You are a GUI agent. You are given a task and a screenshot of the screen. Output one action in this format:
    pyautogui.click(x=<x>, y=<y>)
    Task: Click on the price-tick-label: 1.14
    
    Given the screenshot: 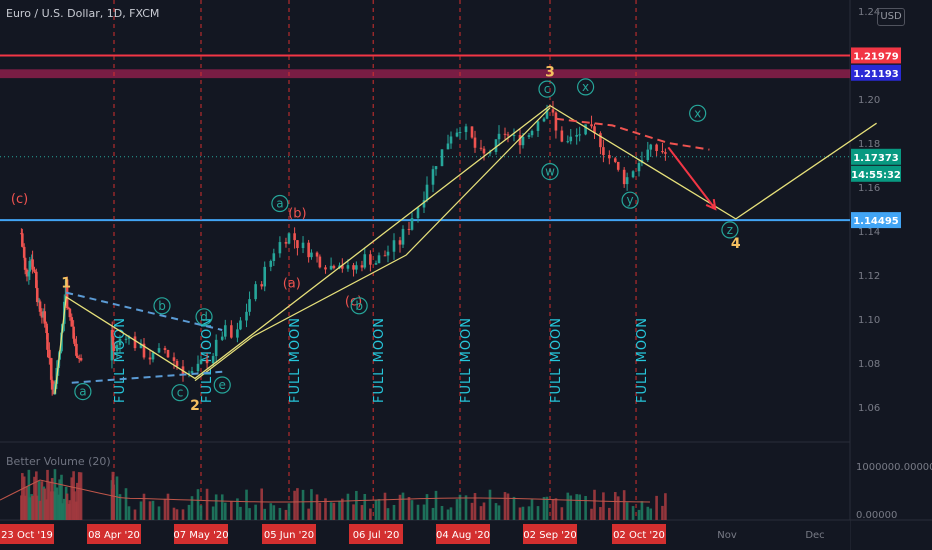 What is the action you would take?
    pyautogui.click(x=869, y=232)
    